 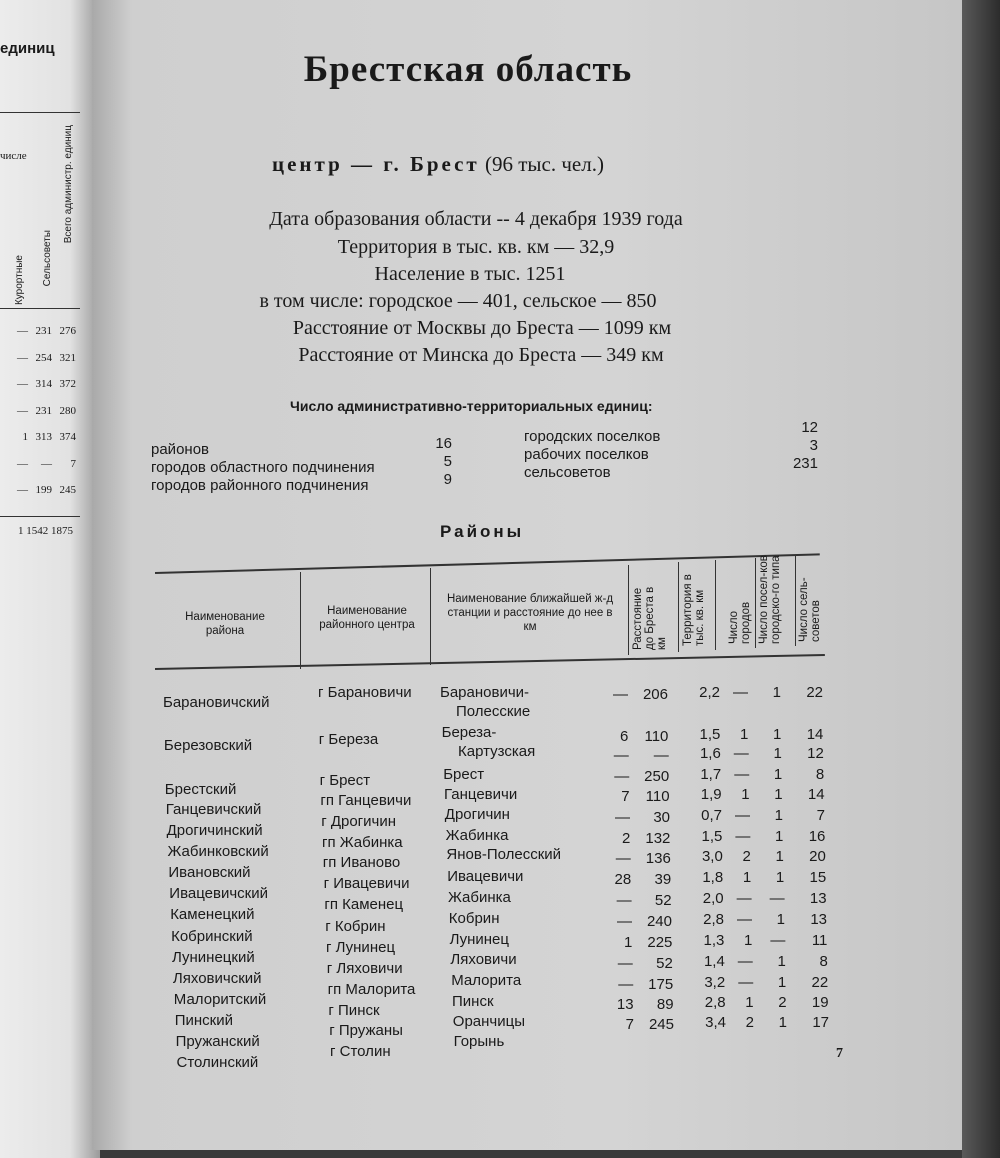 I want to click on table-cell: 3,0, so click(x=712, y=856).